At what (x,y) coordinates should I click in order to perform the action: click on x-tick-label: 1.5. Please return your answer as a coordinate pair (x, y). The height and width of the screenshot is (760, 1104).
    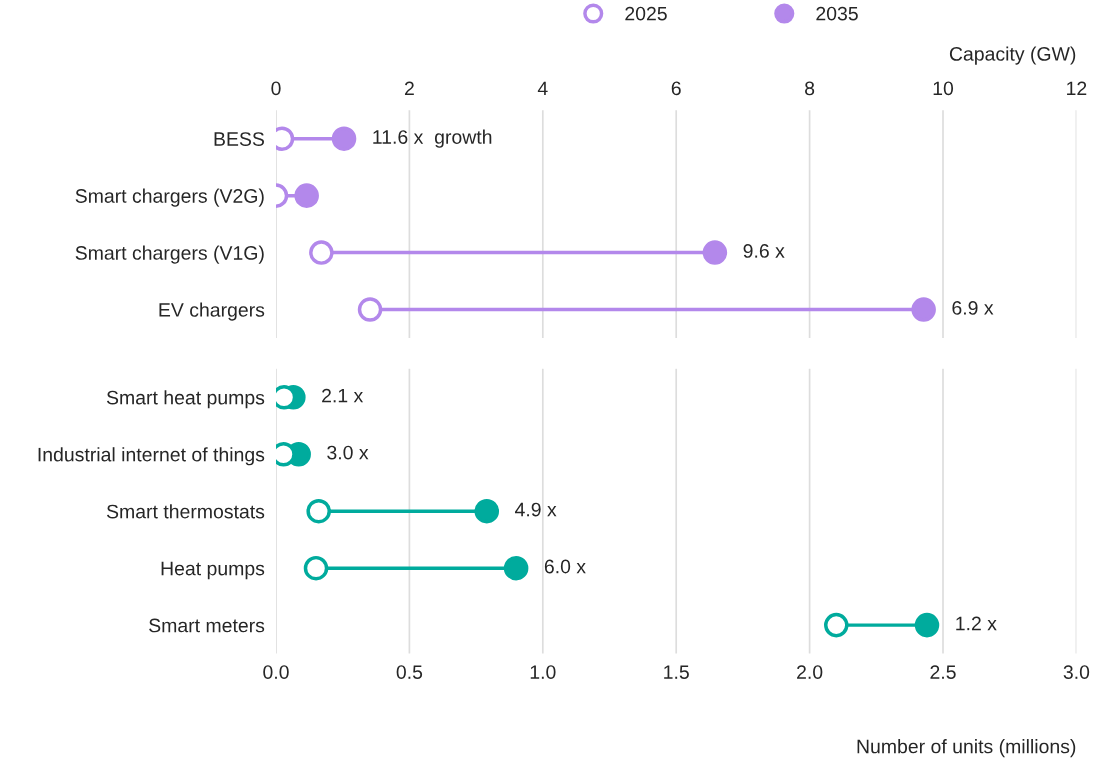
    Looking at the image, I should click on (676, 672).